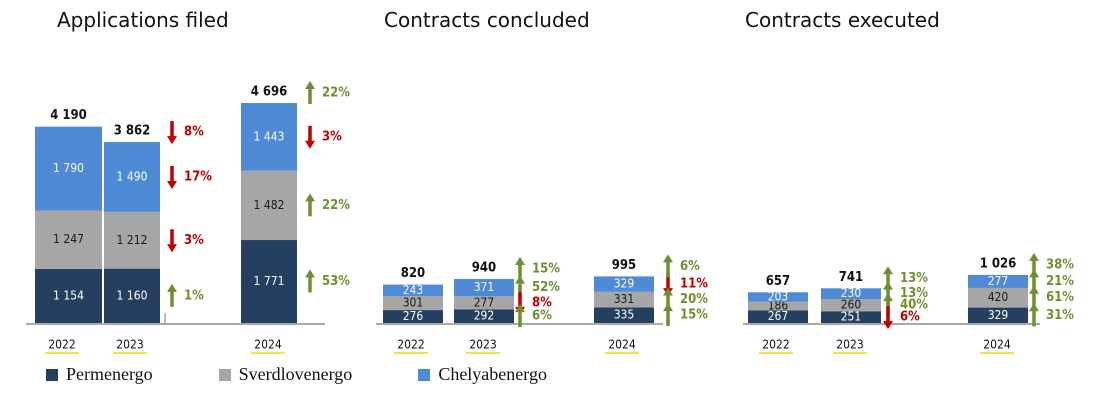 This screenshot has width=1104, height=402. I want to click on legend-label-permenergo: Permenergo, so click(109, 374).